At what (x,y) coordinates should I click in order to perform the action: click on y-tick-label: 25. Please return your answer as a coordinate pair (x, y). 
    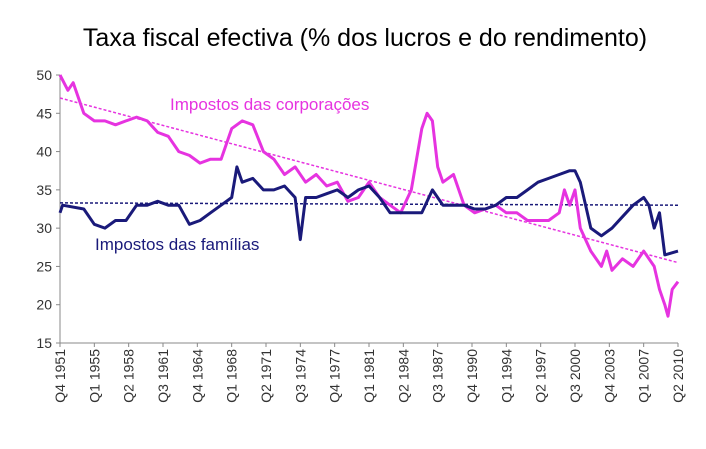
    Looking at the image, I should click on (44, 266).